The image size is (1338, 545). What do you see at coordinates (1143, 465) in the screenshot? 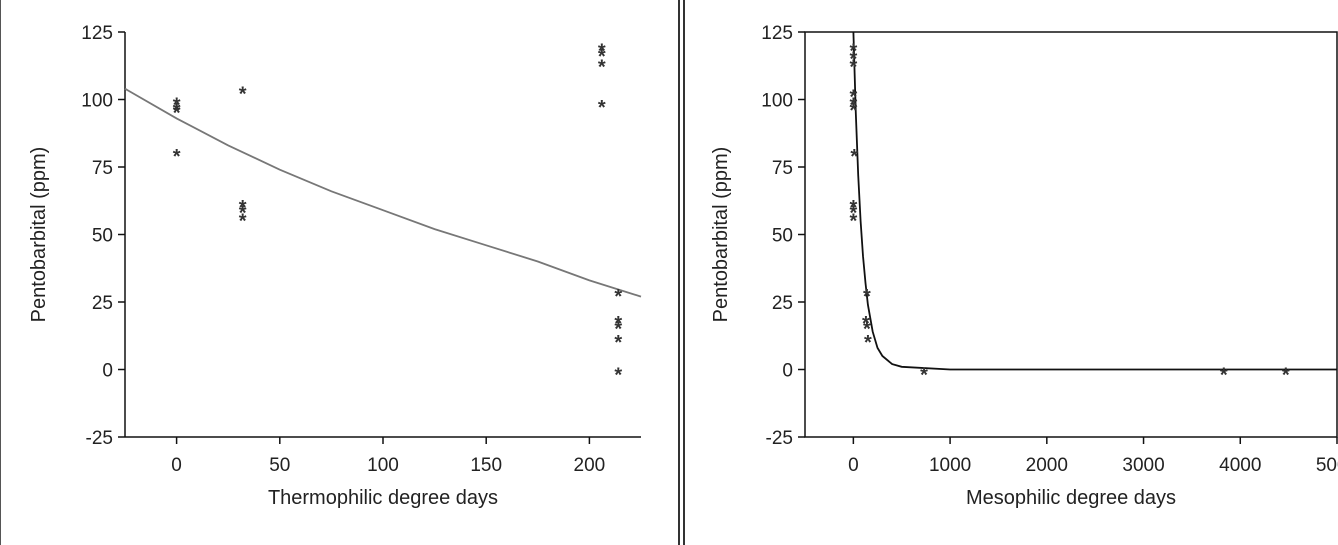
I see `x-tick-label: 3000` at bounding box center [1143, 465].